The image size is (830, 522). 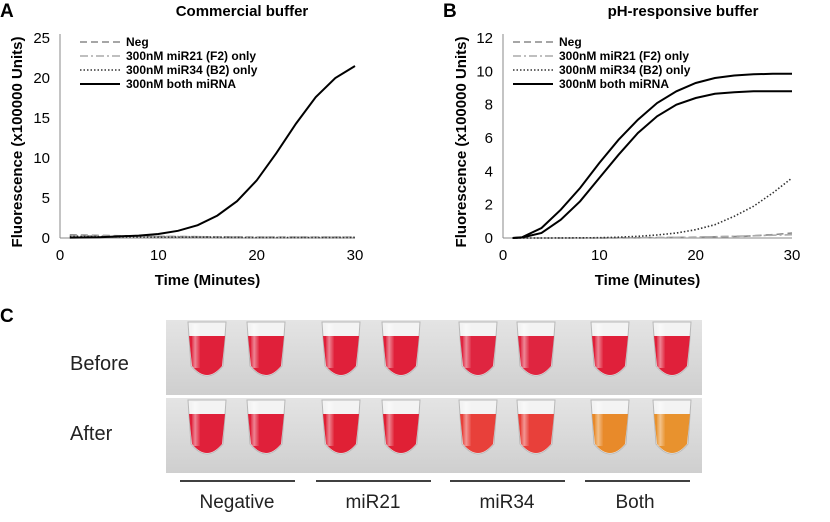 What do you see at coordinates (7, 11) in the screenshot?
I see `panel-a-letter: A` at bounding box center [7, 11].